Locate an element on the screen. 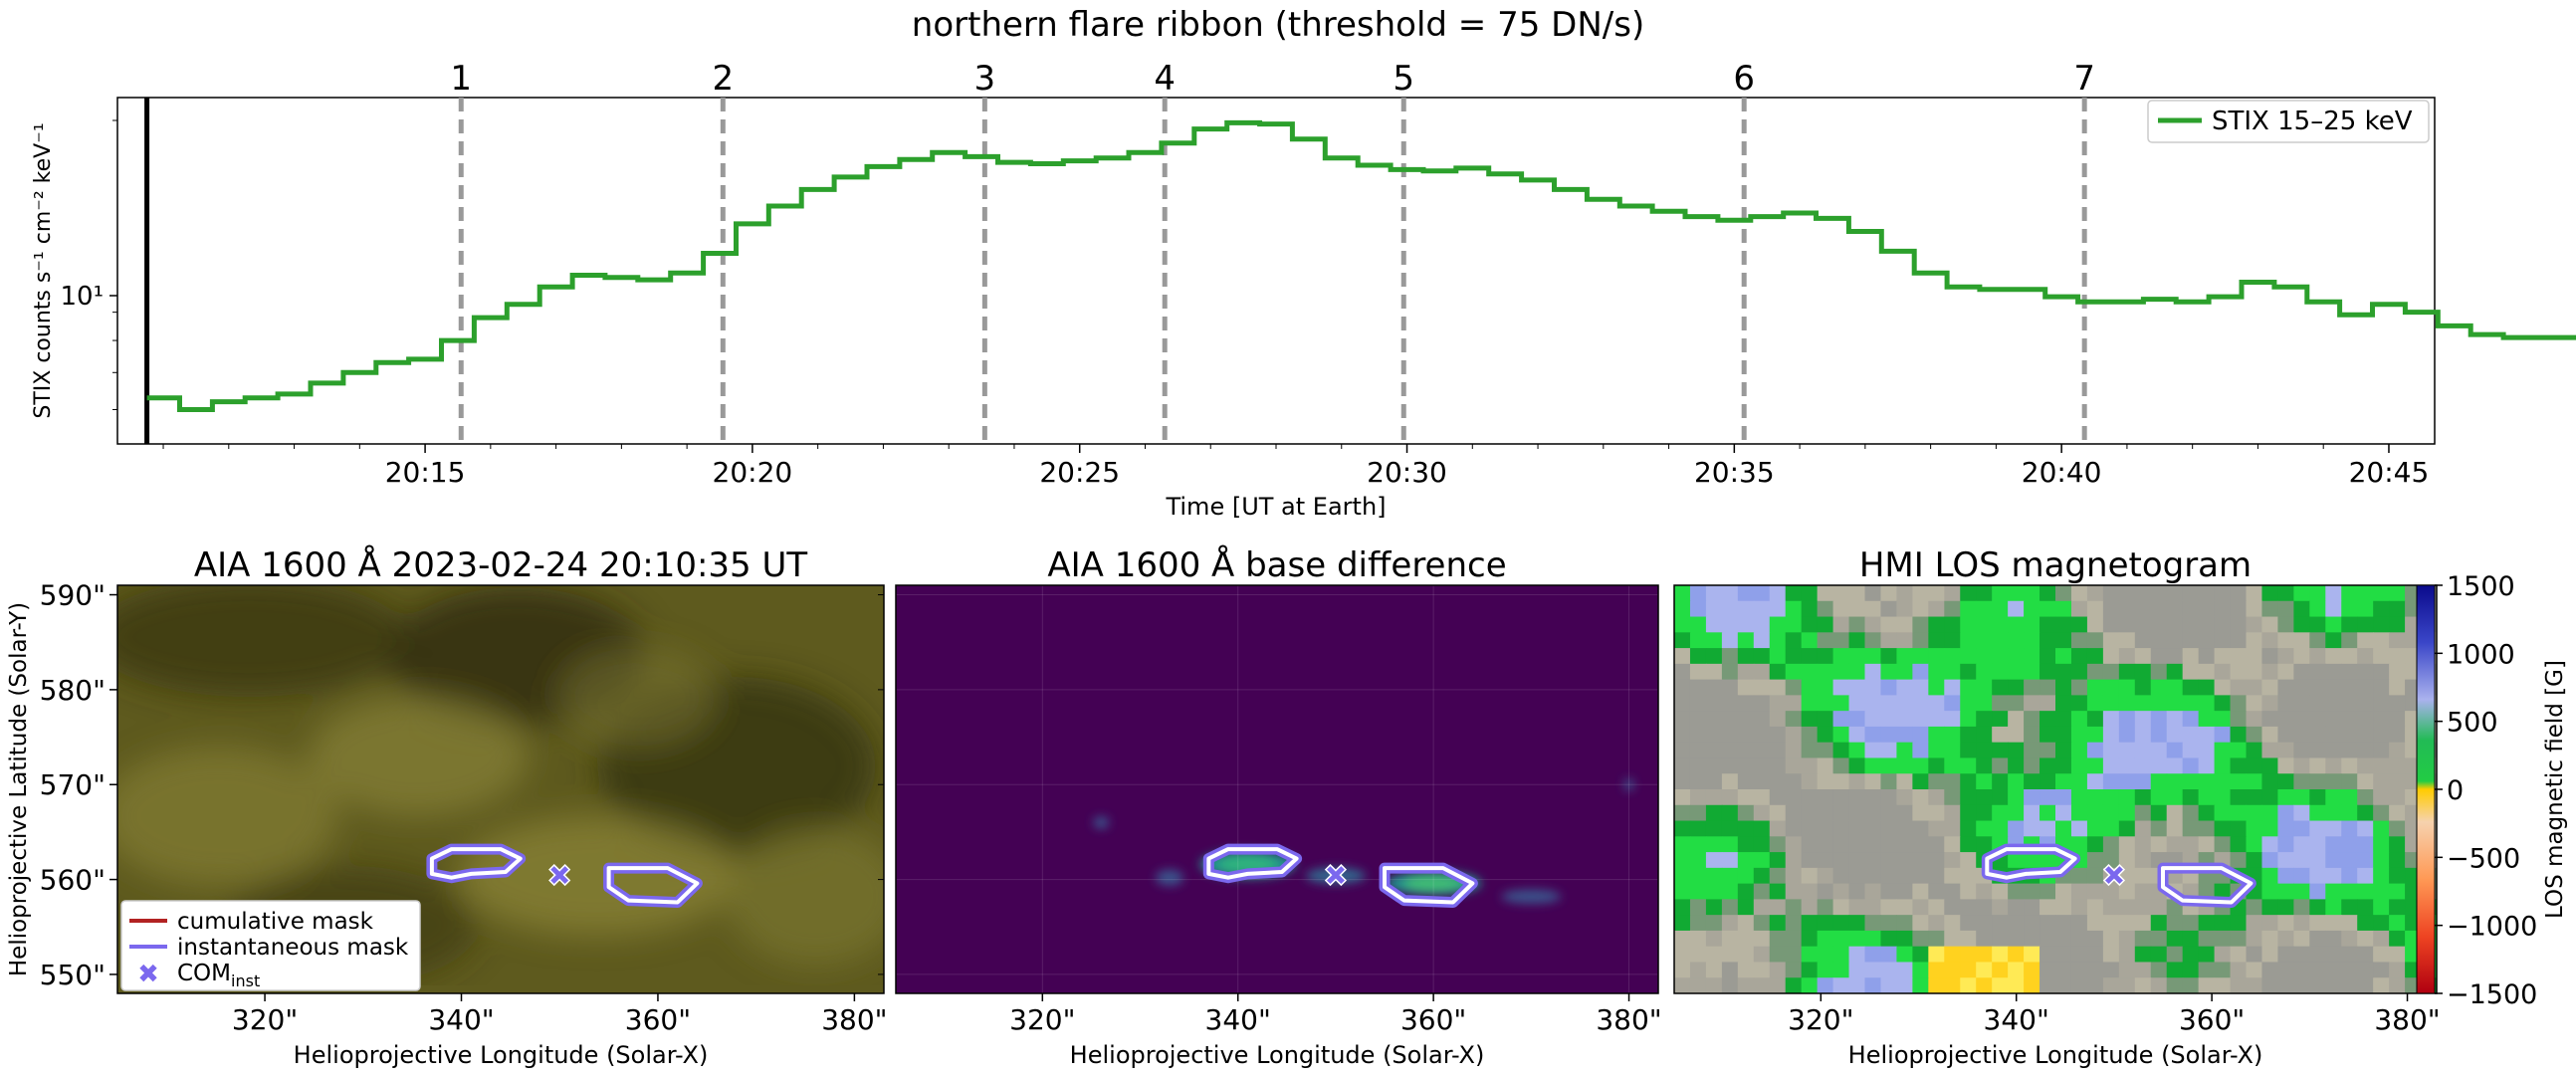 This screenshot has width=2576, height=1077. aia-instantaneous-mask is located at coordinates (564, 876).